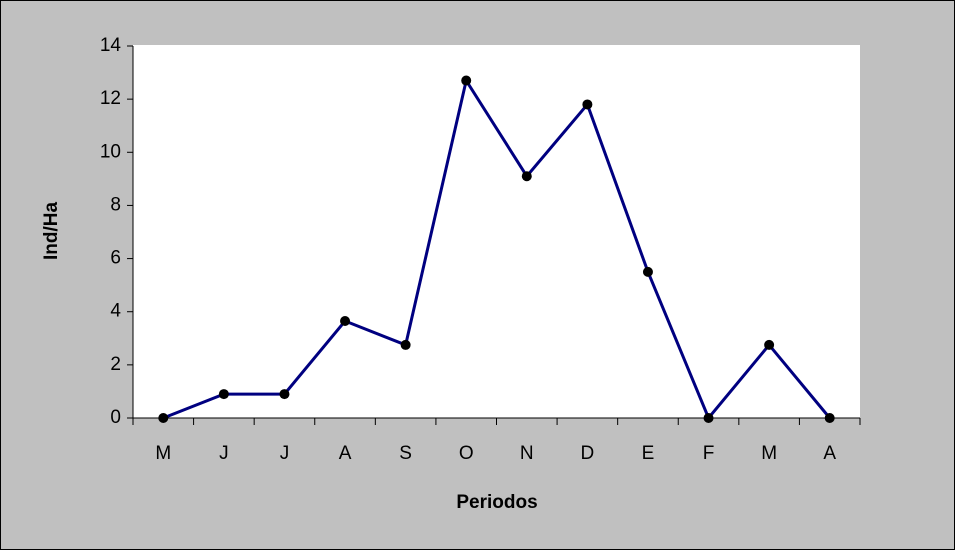 The height and width of the screenshot is (555, 955). Describe the element at coordinates (115, 311) in the screenshot. I see `y-tick-label: 4` at that location.